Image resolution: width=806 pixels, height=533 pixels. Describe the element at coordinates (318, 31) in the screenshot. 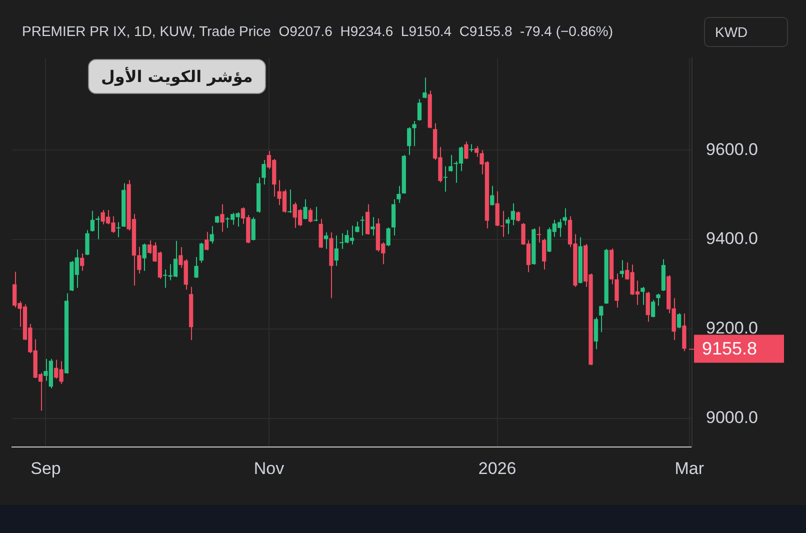

I see `chart-title: PREMIER PR IX, 1D, KUW, Trade Price O9207.6 H9234.6 L9150.4 C9155.8 -79.4 (−0.86%)` at that location.